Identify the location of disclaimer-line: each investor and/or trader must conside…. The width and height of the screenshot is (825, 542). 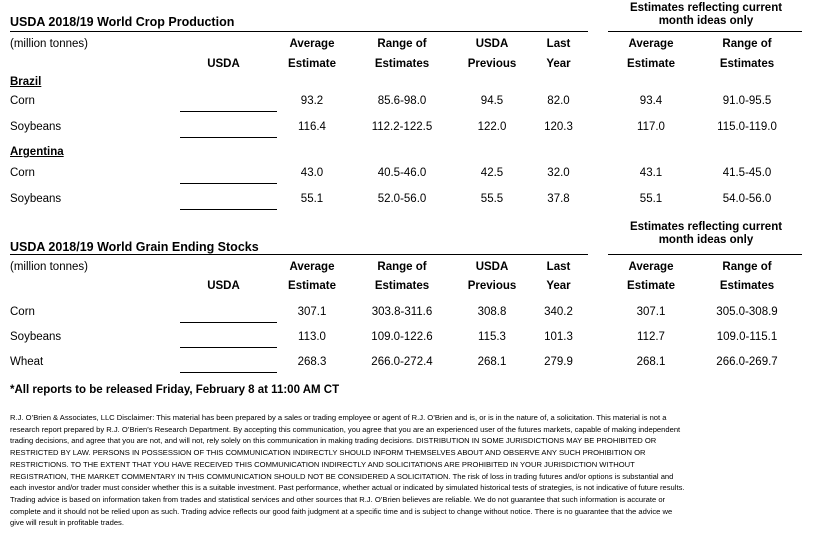
(347, 488).